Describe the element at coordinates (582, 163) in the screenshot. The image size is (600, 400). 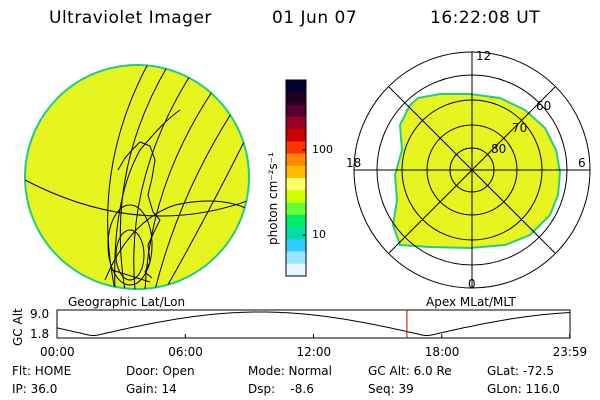
I see `mlt-6-label: 6` at that location.